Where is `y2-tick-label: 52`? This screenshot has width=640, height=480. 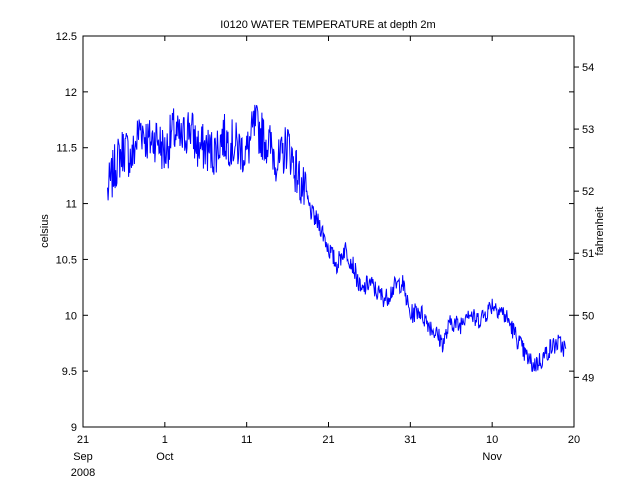
y2-tick-label: 52 is located at coordinates (588, 192).